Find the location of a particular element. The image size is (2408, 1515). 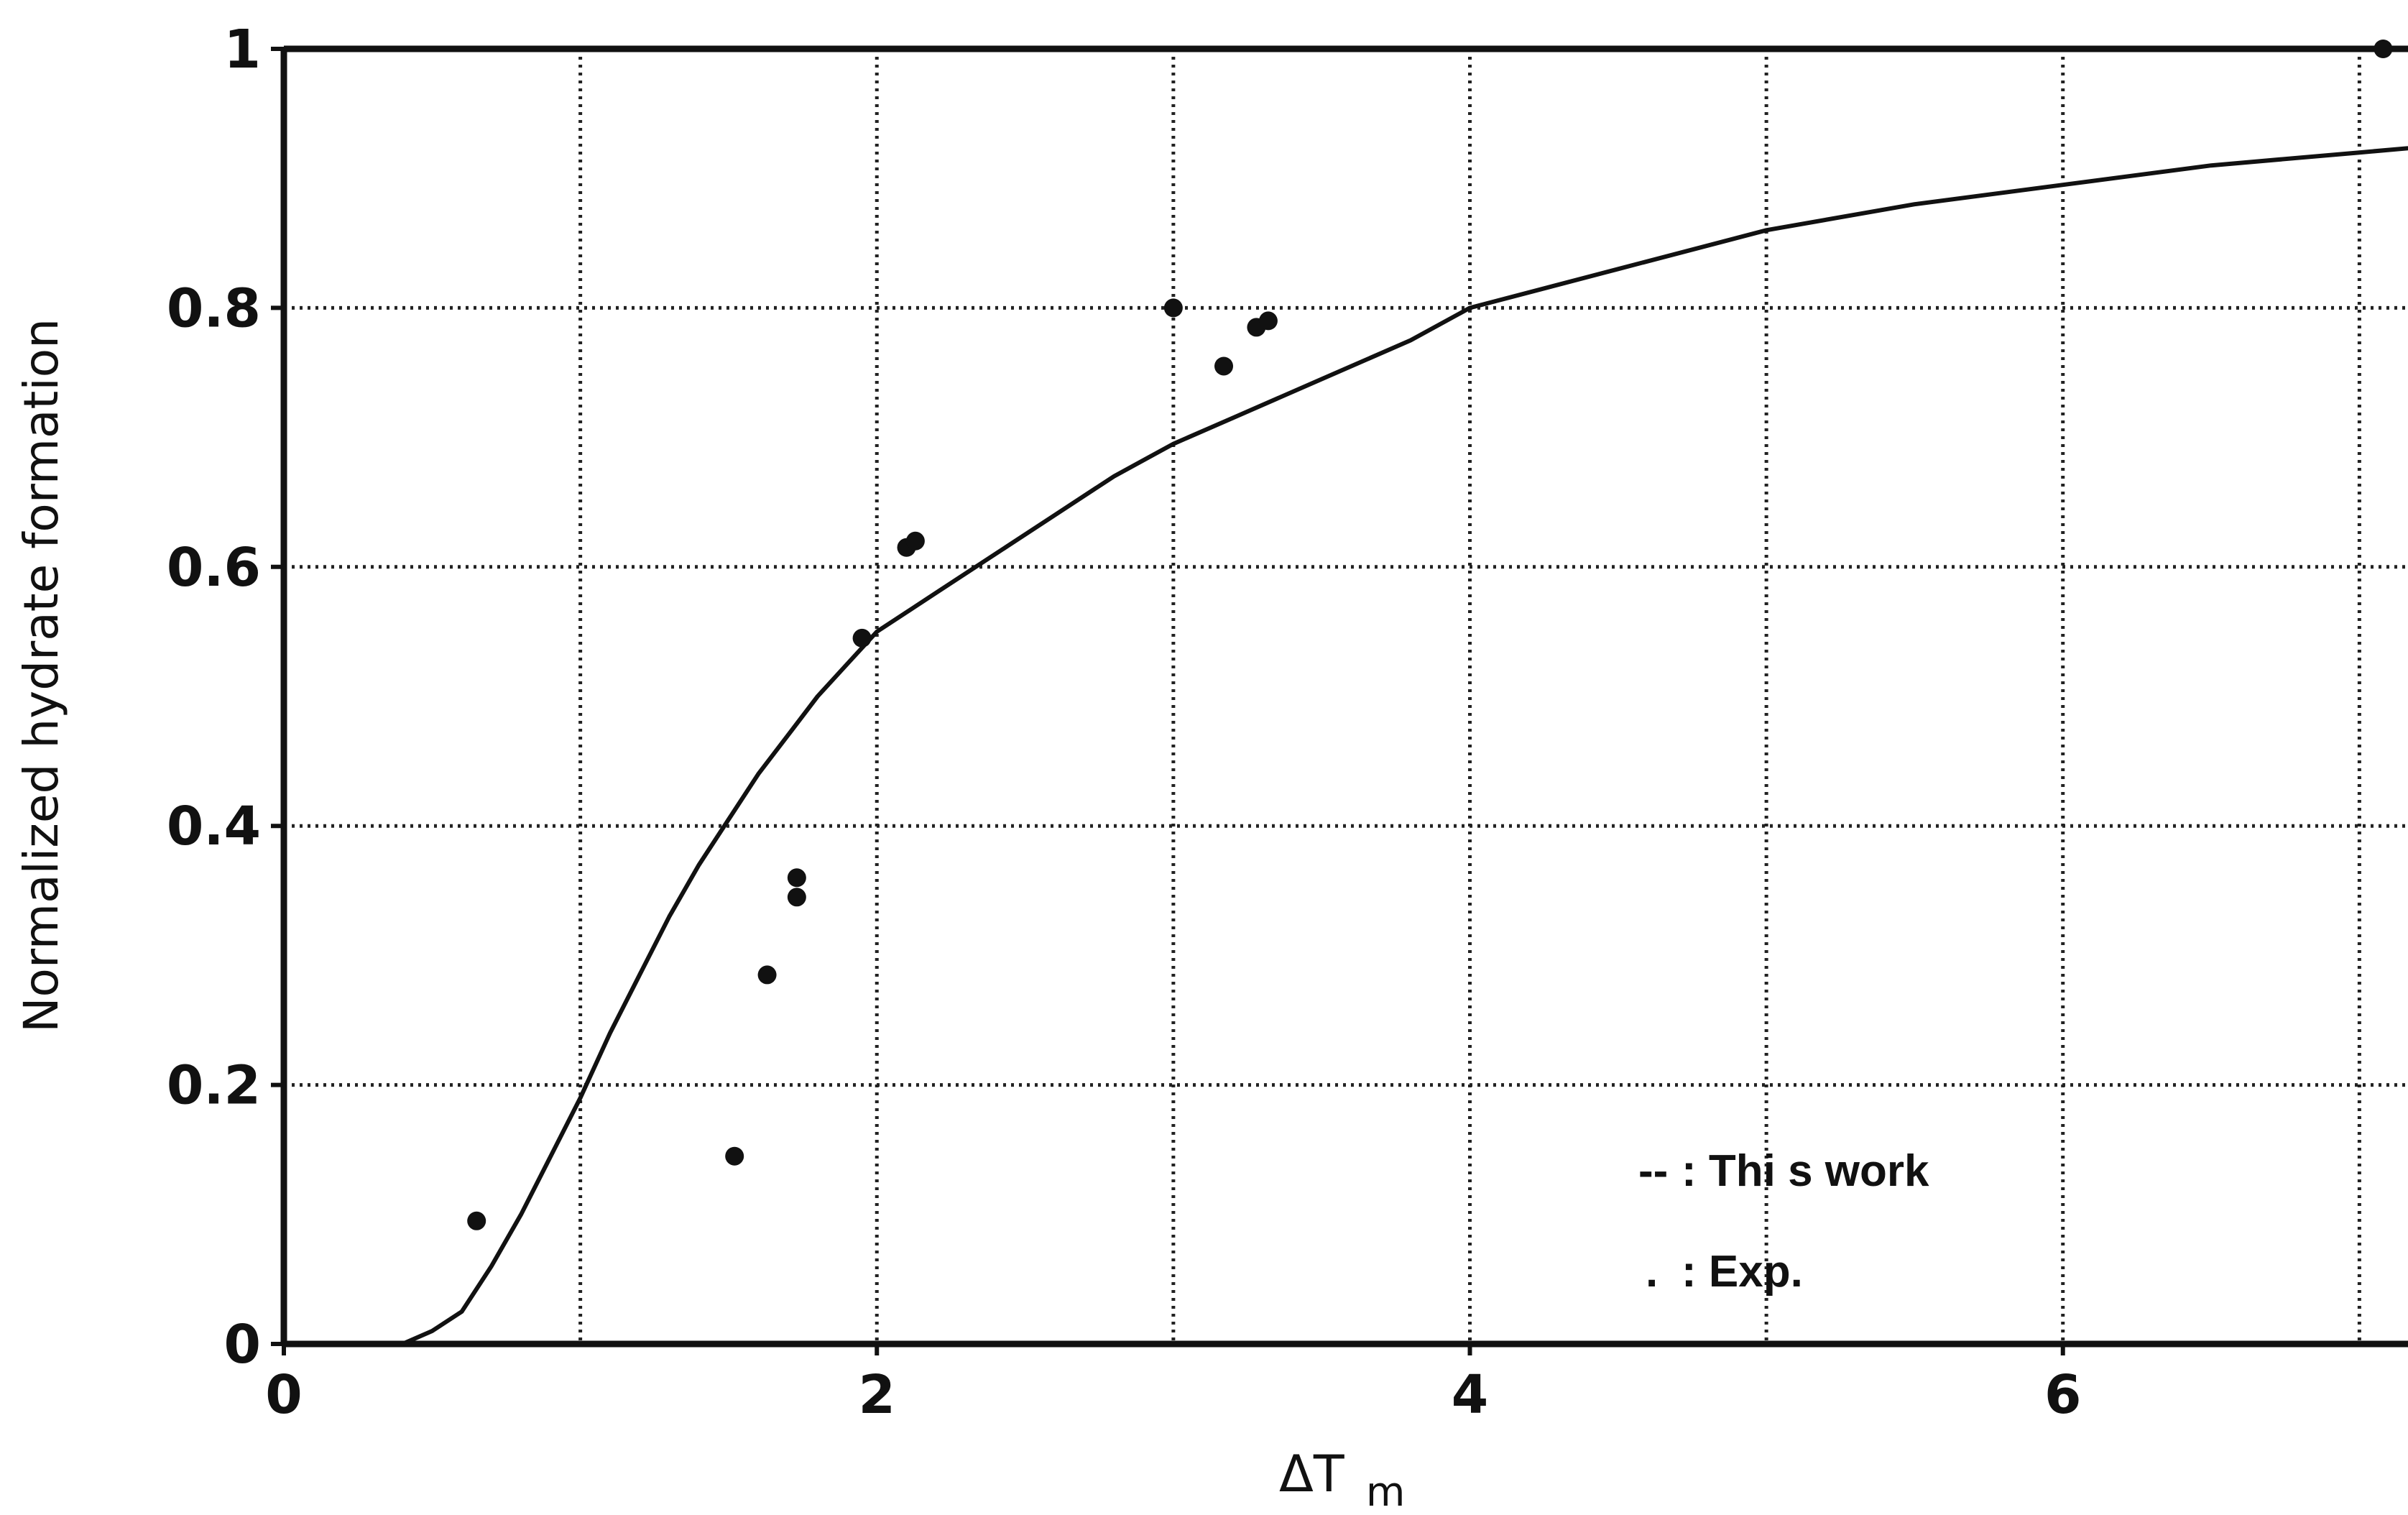

legend-marker-line: -- is located at coordinates (1653, 1171).